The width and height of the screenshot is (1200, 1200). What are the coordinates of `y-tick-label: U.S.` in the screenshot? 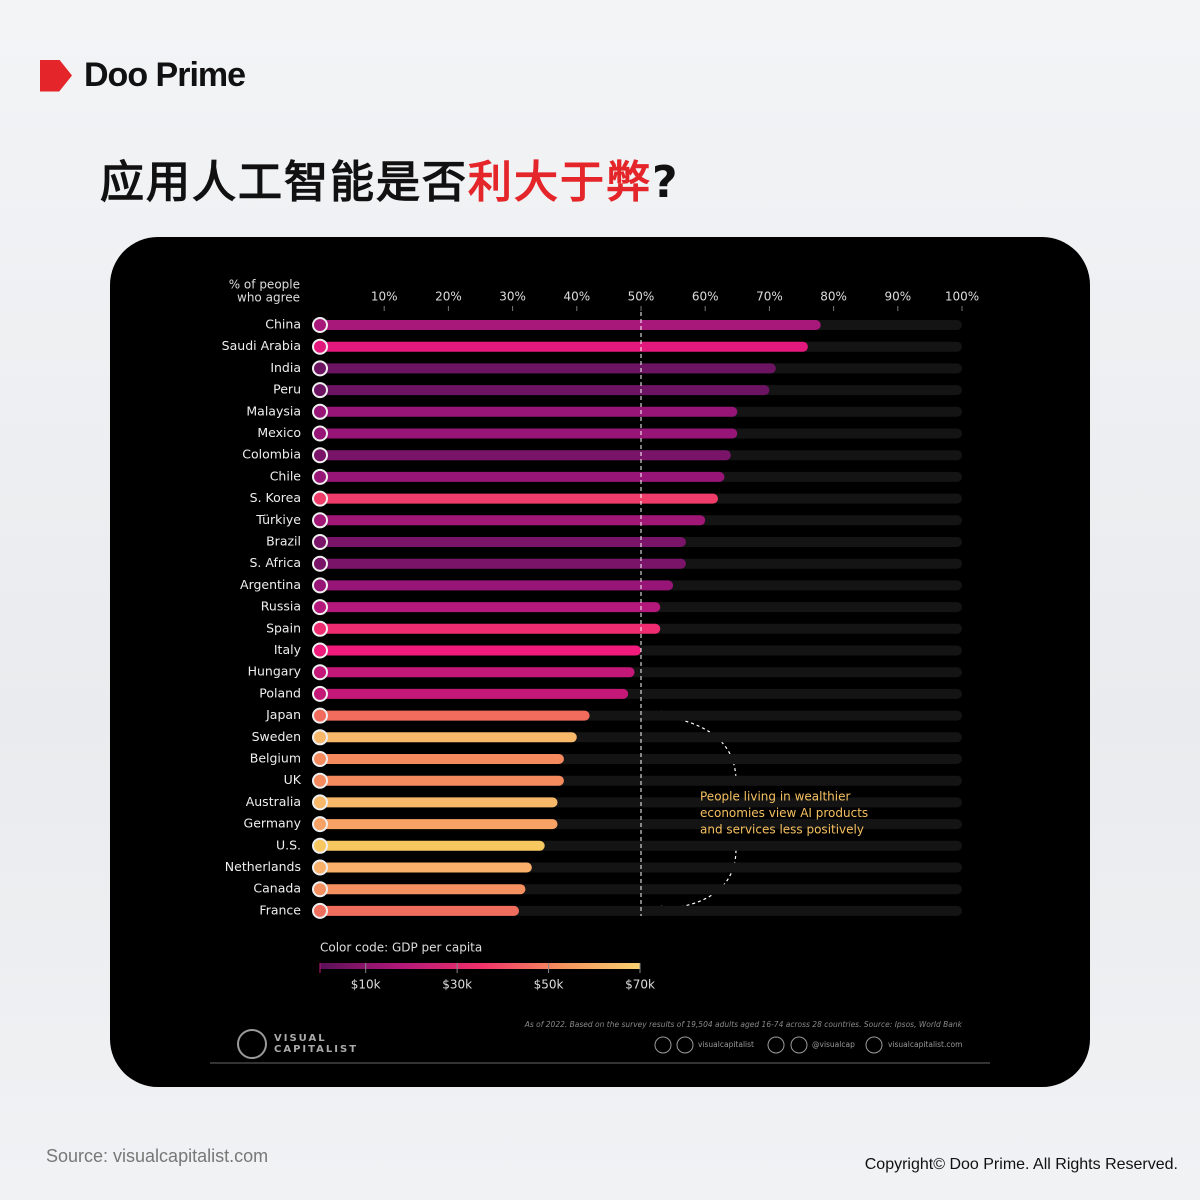 It's located at (288, 844).